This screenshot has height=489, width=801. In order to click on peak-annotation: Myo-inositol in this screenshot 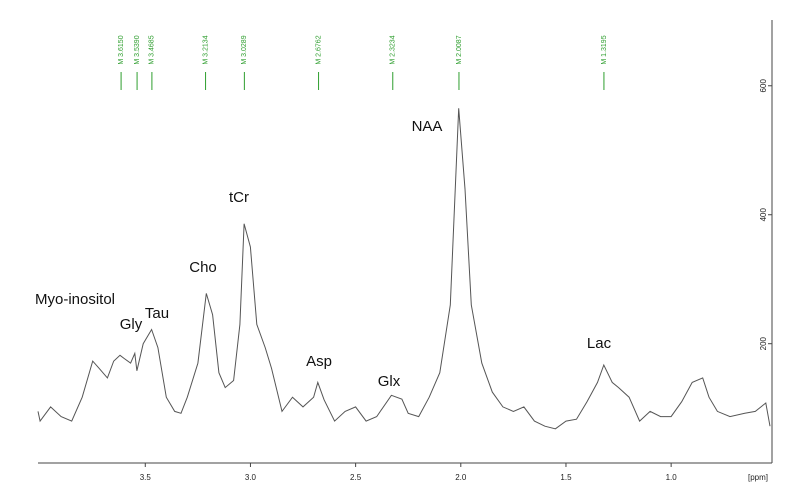, I will do `click(75, 299)`.